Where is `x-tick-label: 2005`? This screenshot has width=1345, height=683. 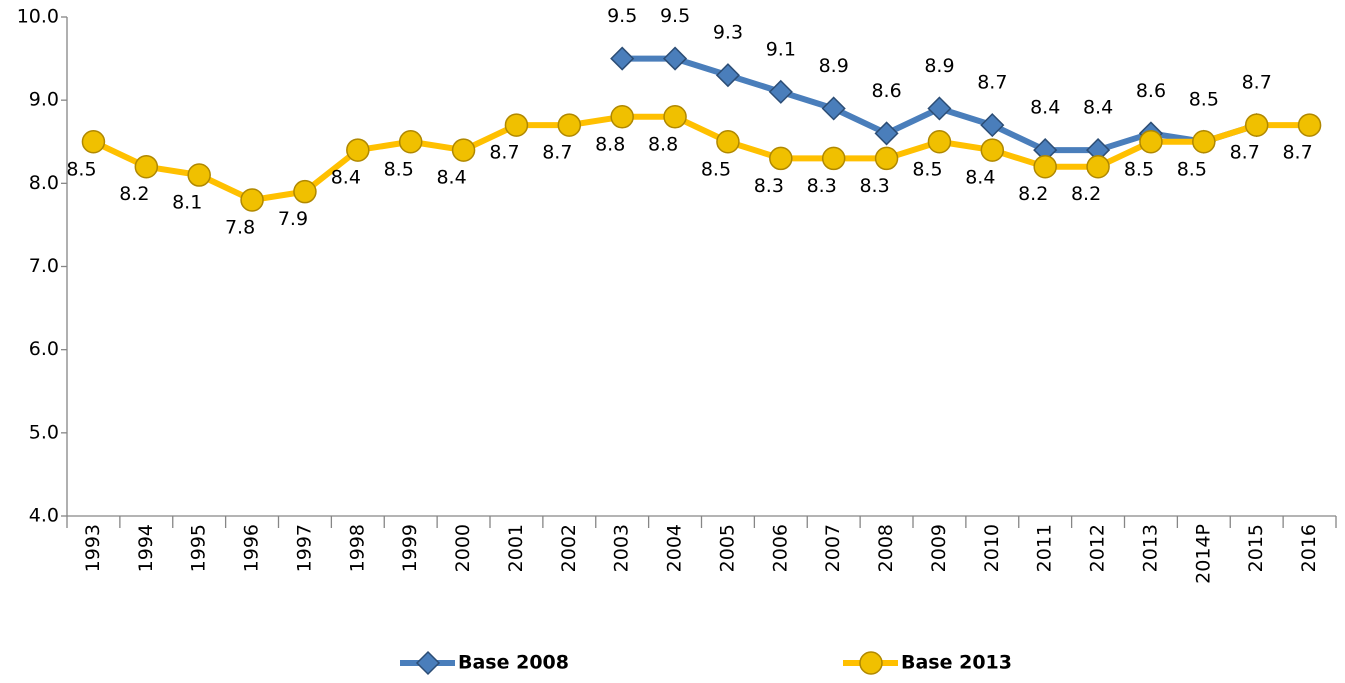 x-tick-label: 2005 is located at coordinates (727, 548).